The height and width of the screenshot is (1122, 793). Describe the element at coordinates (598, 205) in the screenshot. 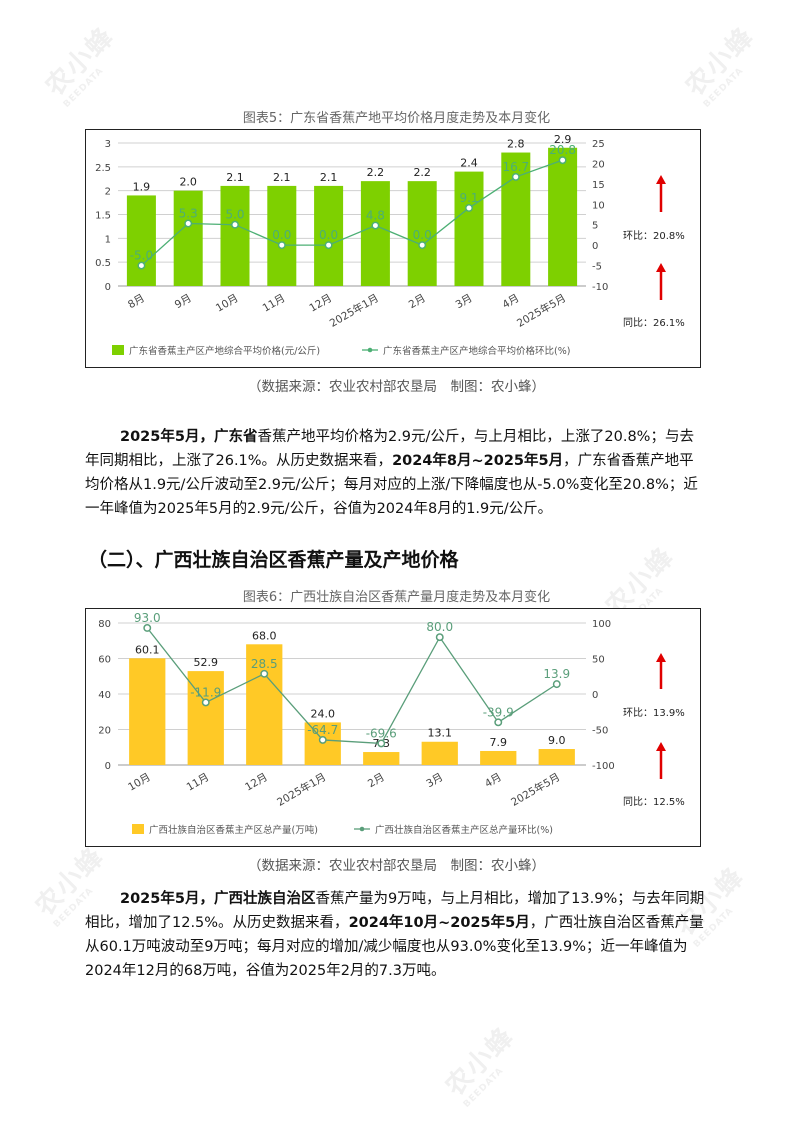

I see `y-right-tick-label: 10` at that location.